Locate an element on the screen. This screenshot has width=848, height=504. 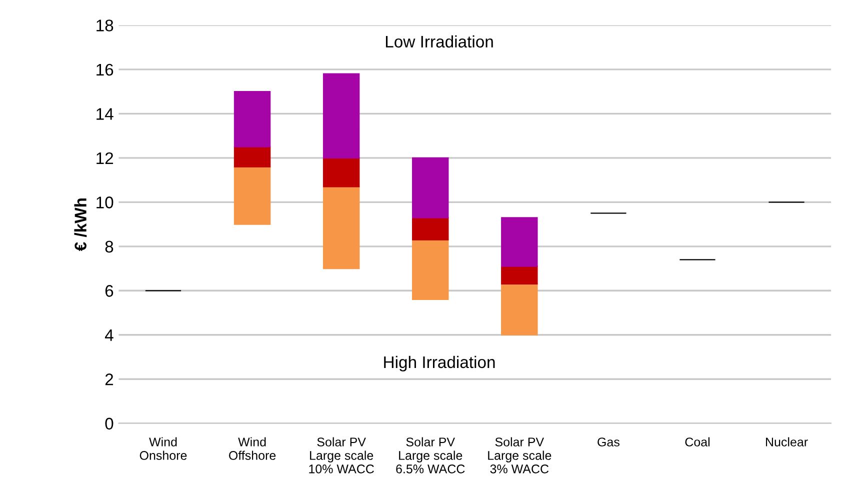
y-tick-label: 4 is located at coordinates (109, 335).